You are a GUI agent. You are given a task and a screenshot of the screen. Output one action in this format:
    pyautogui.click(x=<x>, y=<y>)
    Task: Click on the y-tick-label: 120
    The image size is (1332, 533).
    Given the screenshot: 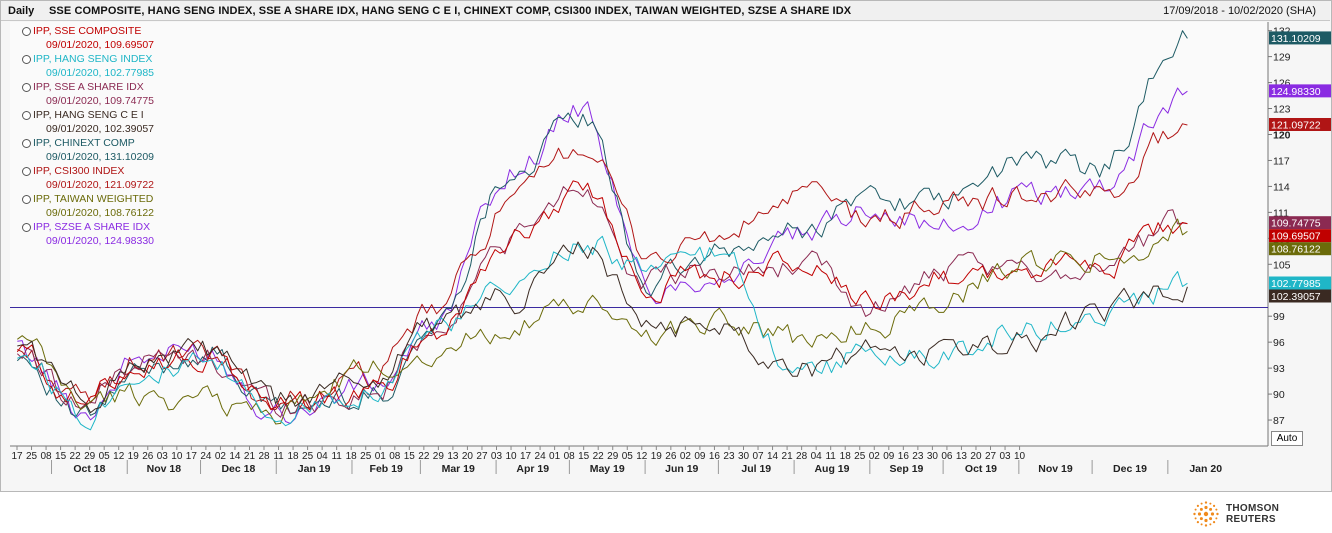 What is the action you would take?
    pyautogui.click(x=1282, y=135)
    